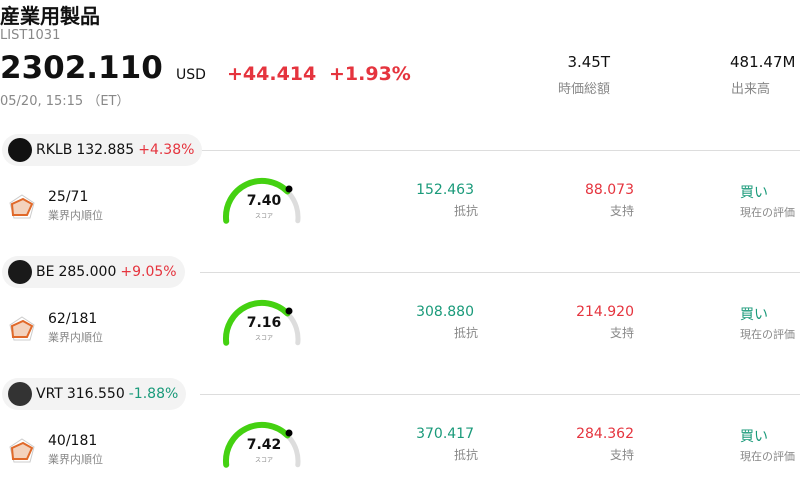  I want to click on change: +44.414, so click(272, 74).